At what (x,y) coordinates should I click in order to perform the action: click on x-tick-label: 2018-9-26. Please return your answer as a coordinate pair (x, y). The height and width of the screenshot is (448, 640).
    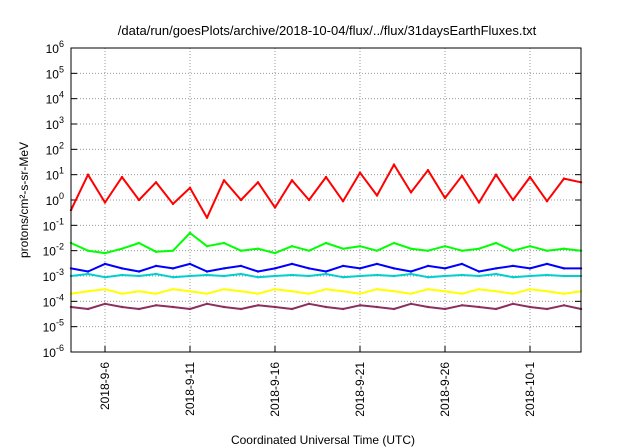
    Looking at the image, I should click on (445, 389).